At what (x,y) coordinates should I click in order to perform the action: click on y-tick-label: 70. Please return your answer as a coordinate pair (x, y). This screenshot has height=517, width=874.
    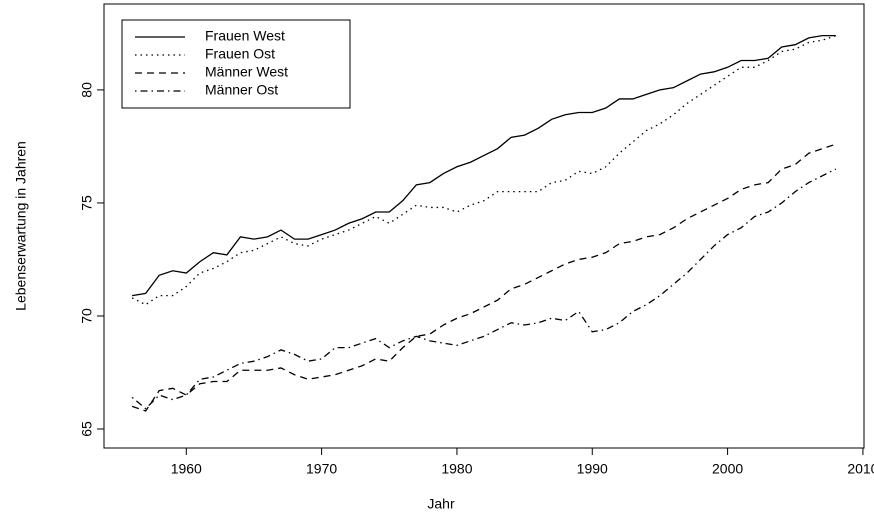
    Looking at the image, I should click on (87, 316).